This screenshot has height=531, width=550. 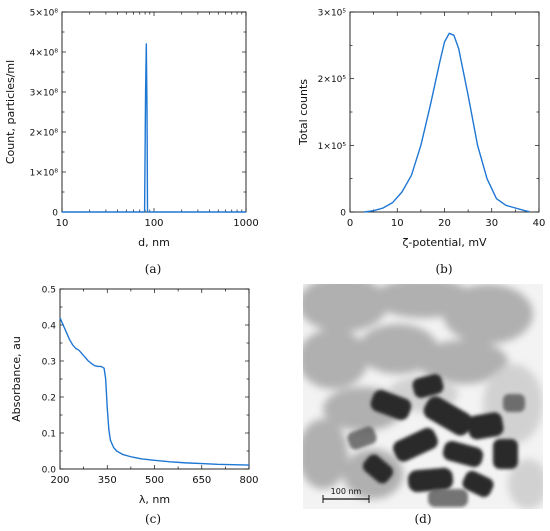 What do you see at coordinates (397, 223) in the screenshot?
I see `chart-b-xtick-label: 10` at bounding box center [397, 223].